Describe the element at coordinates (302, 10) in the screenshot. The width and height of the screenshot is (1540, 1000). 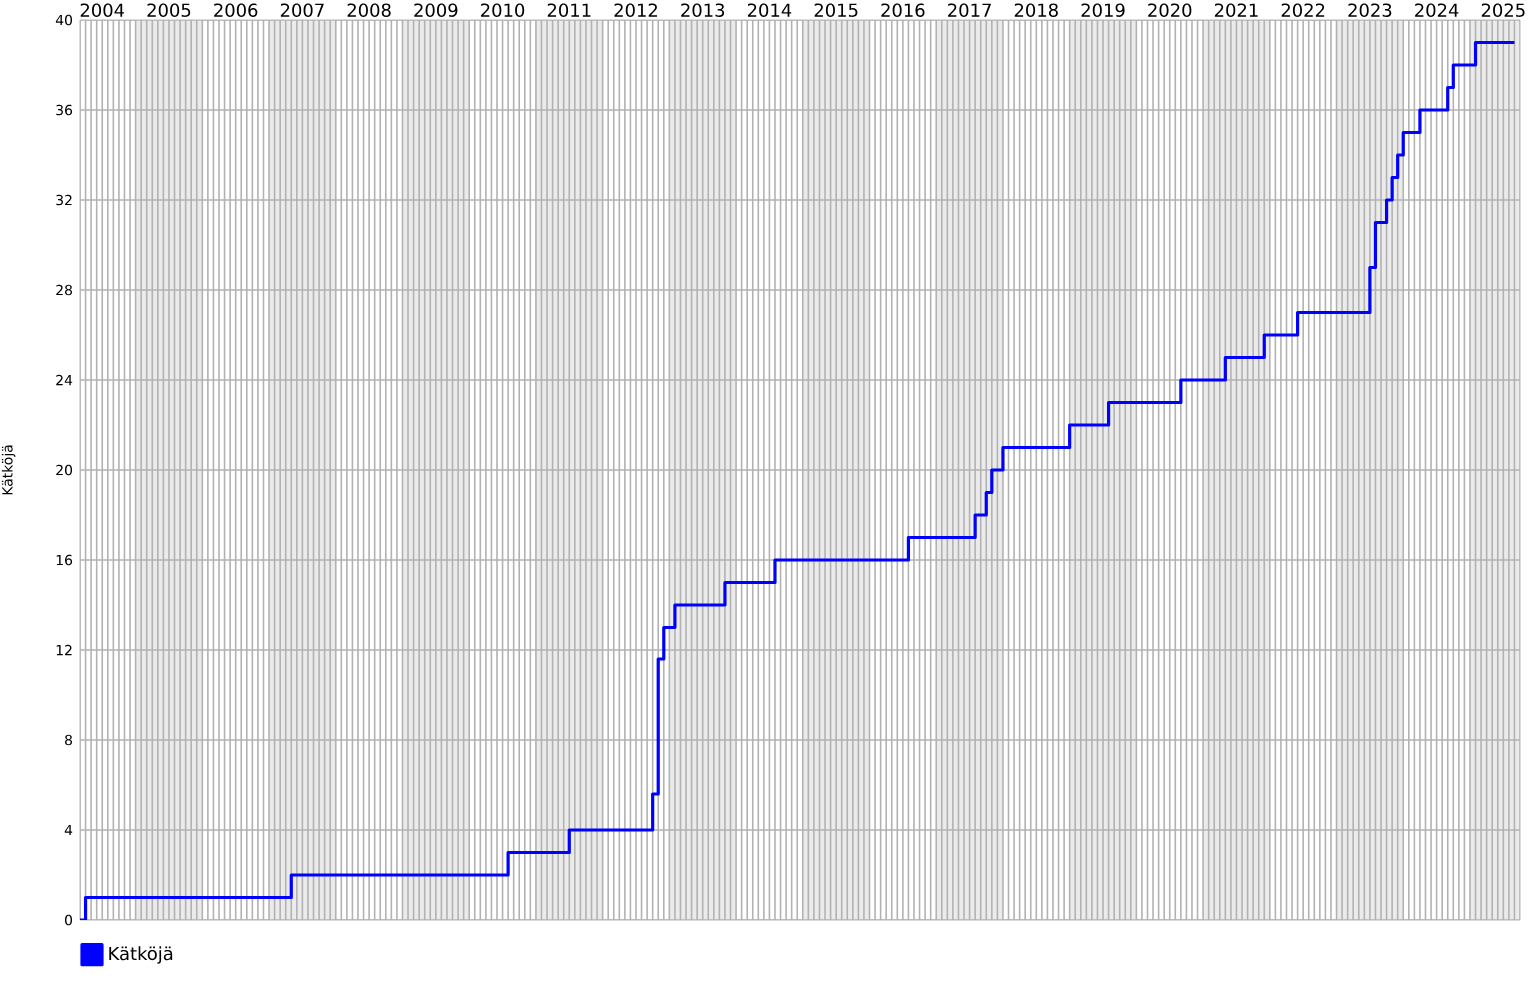
I see `x-tick-label: 2007` at that location.